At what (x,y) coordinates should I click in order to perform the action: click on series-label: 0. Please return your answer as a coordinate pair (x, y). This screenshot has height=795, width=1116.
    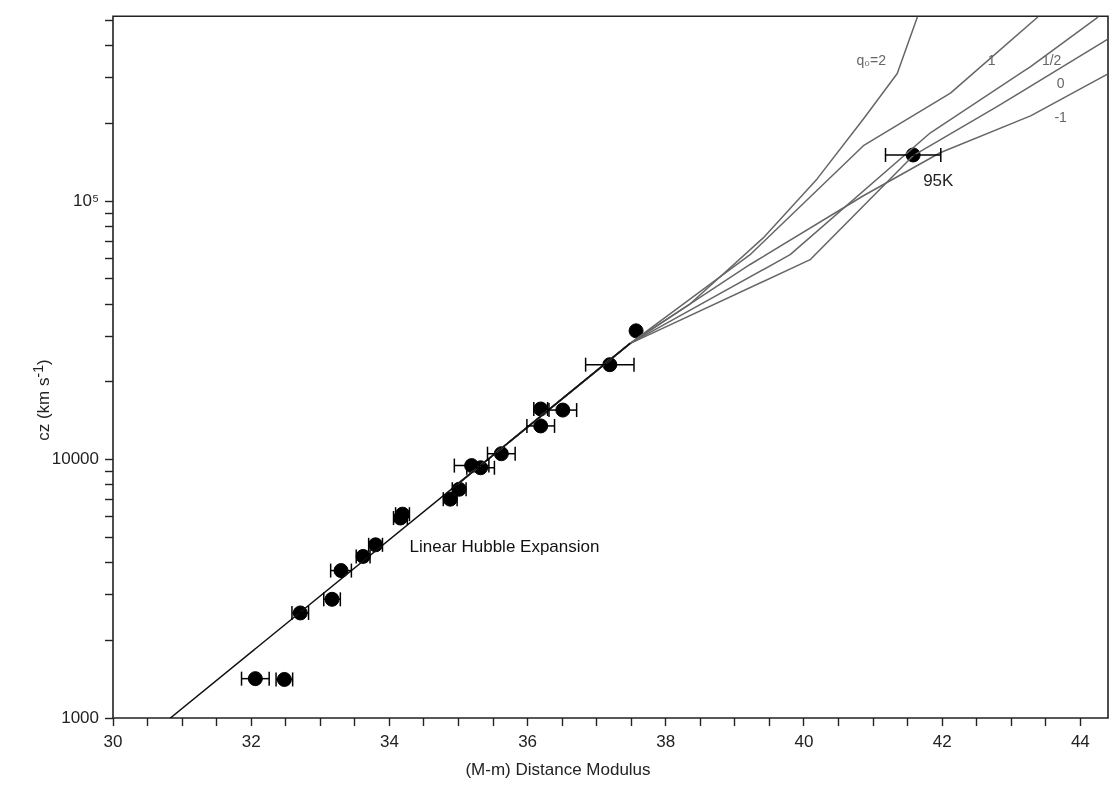
    Looking at the image, I should click on (1060, 82).